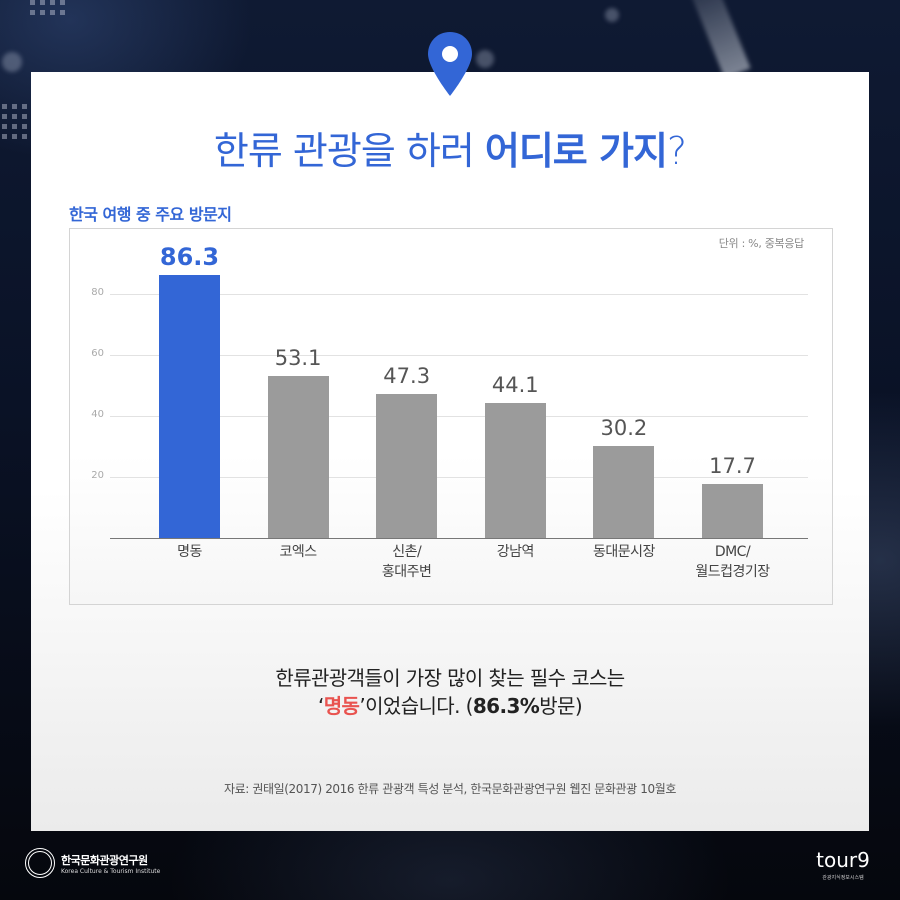 This screenshot has width=900, height=900. Describe the element at coordinates (362, 706) in the screenshot. I see `quote-close: ’` at that location.